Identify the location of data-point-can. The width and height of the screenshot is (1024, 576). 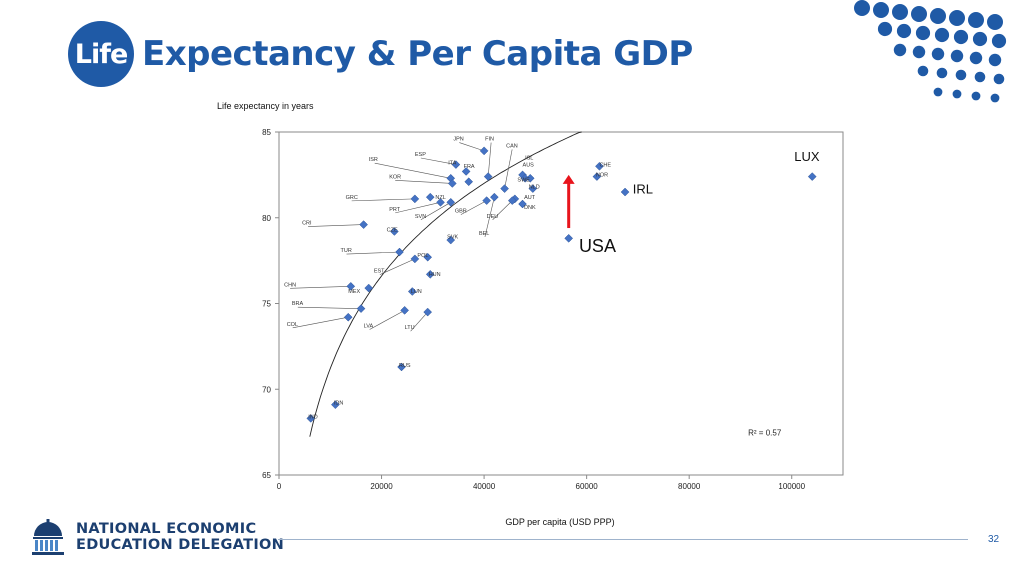
(504, 188).